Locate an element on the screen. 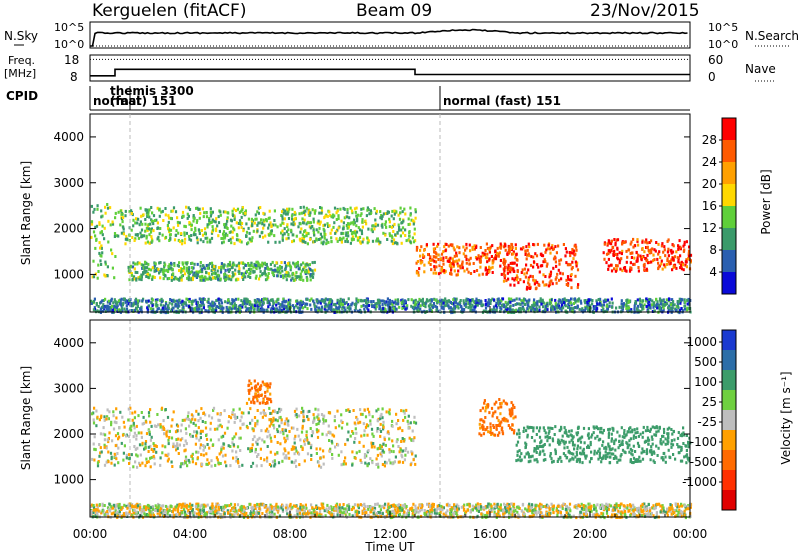  colorbar-tick-label: 16 is located at coordinates (709, 206).